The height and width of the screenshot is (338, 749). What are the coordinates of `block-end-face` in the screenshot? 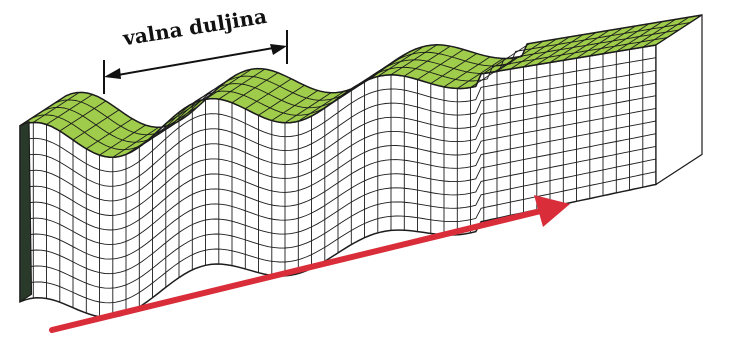 It's located at (26, 211).